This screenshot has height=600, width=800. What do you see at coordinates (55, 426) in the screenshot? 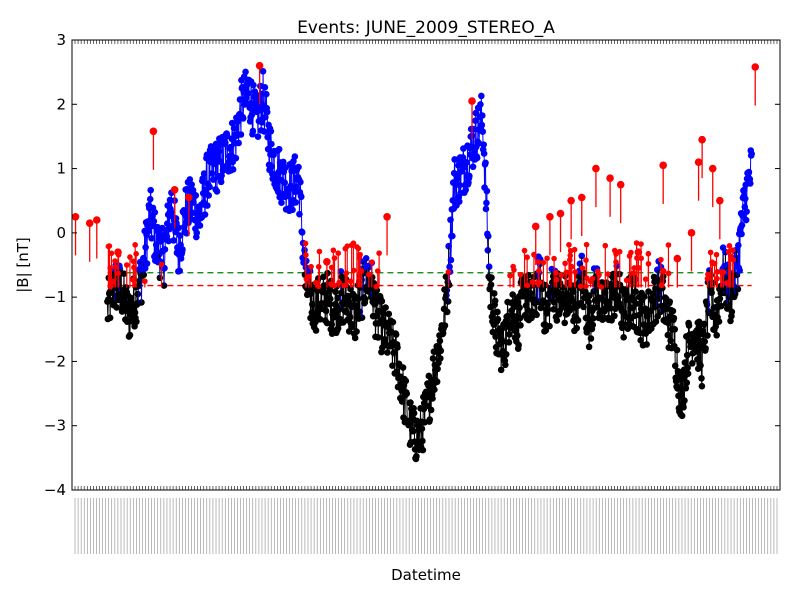
I see `y-tick-label: −3` at bounding box center [55, 426].